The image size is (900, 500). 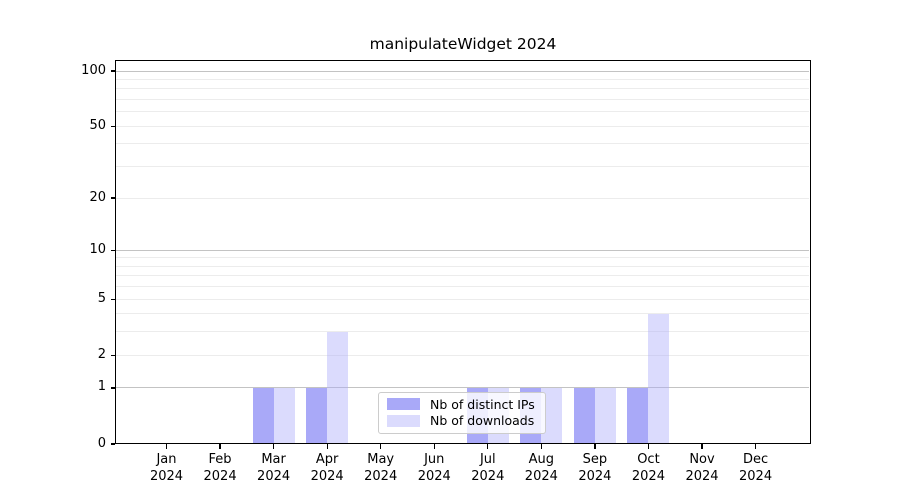 What do you see at coordinates (648, 468) in the screenshot?
I see `x-tick-label: Oct 2024` at bounding box center [648, 468].